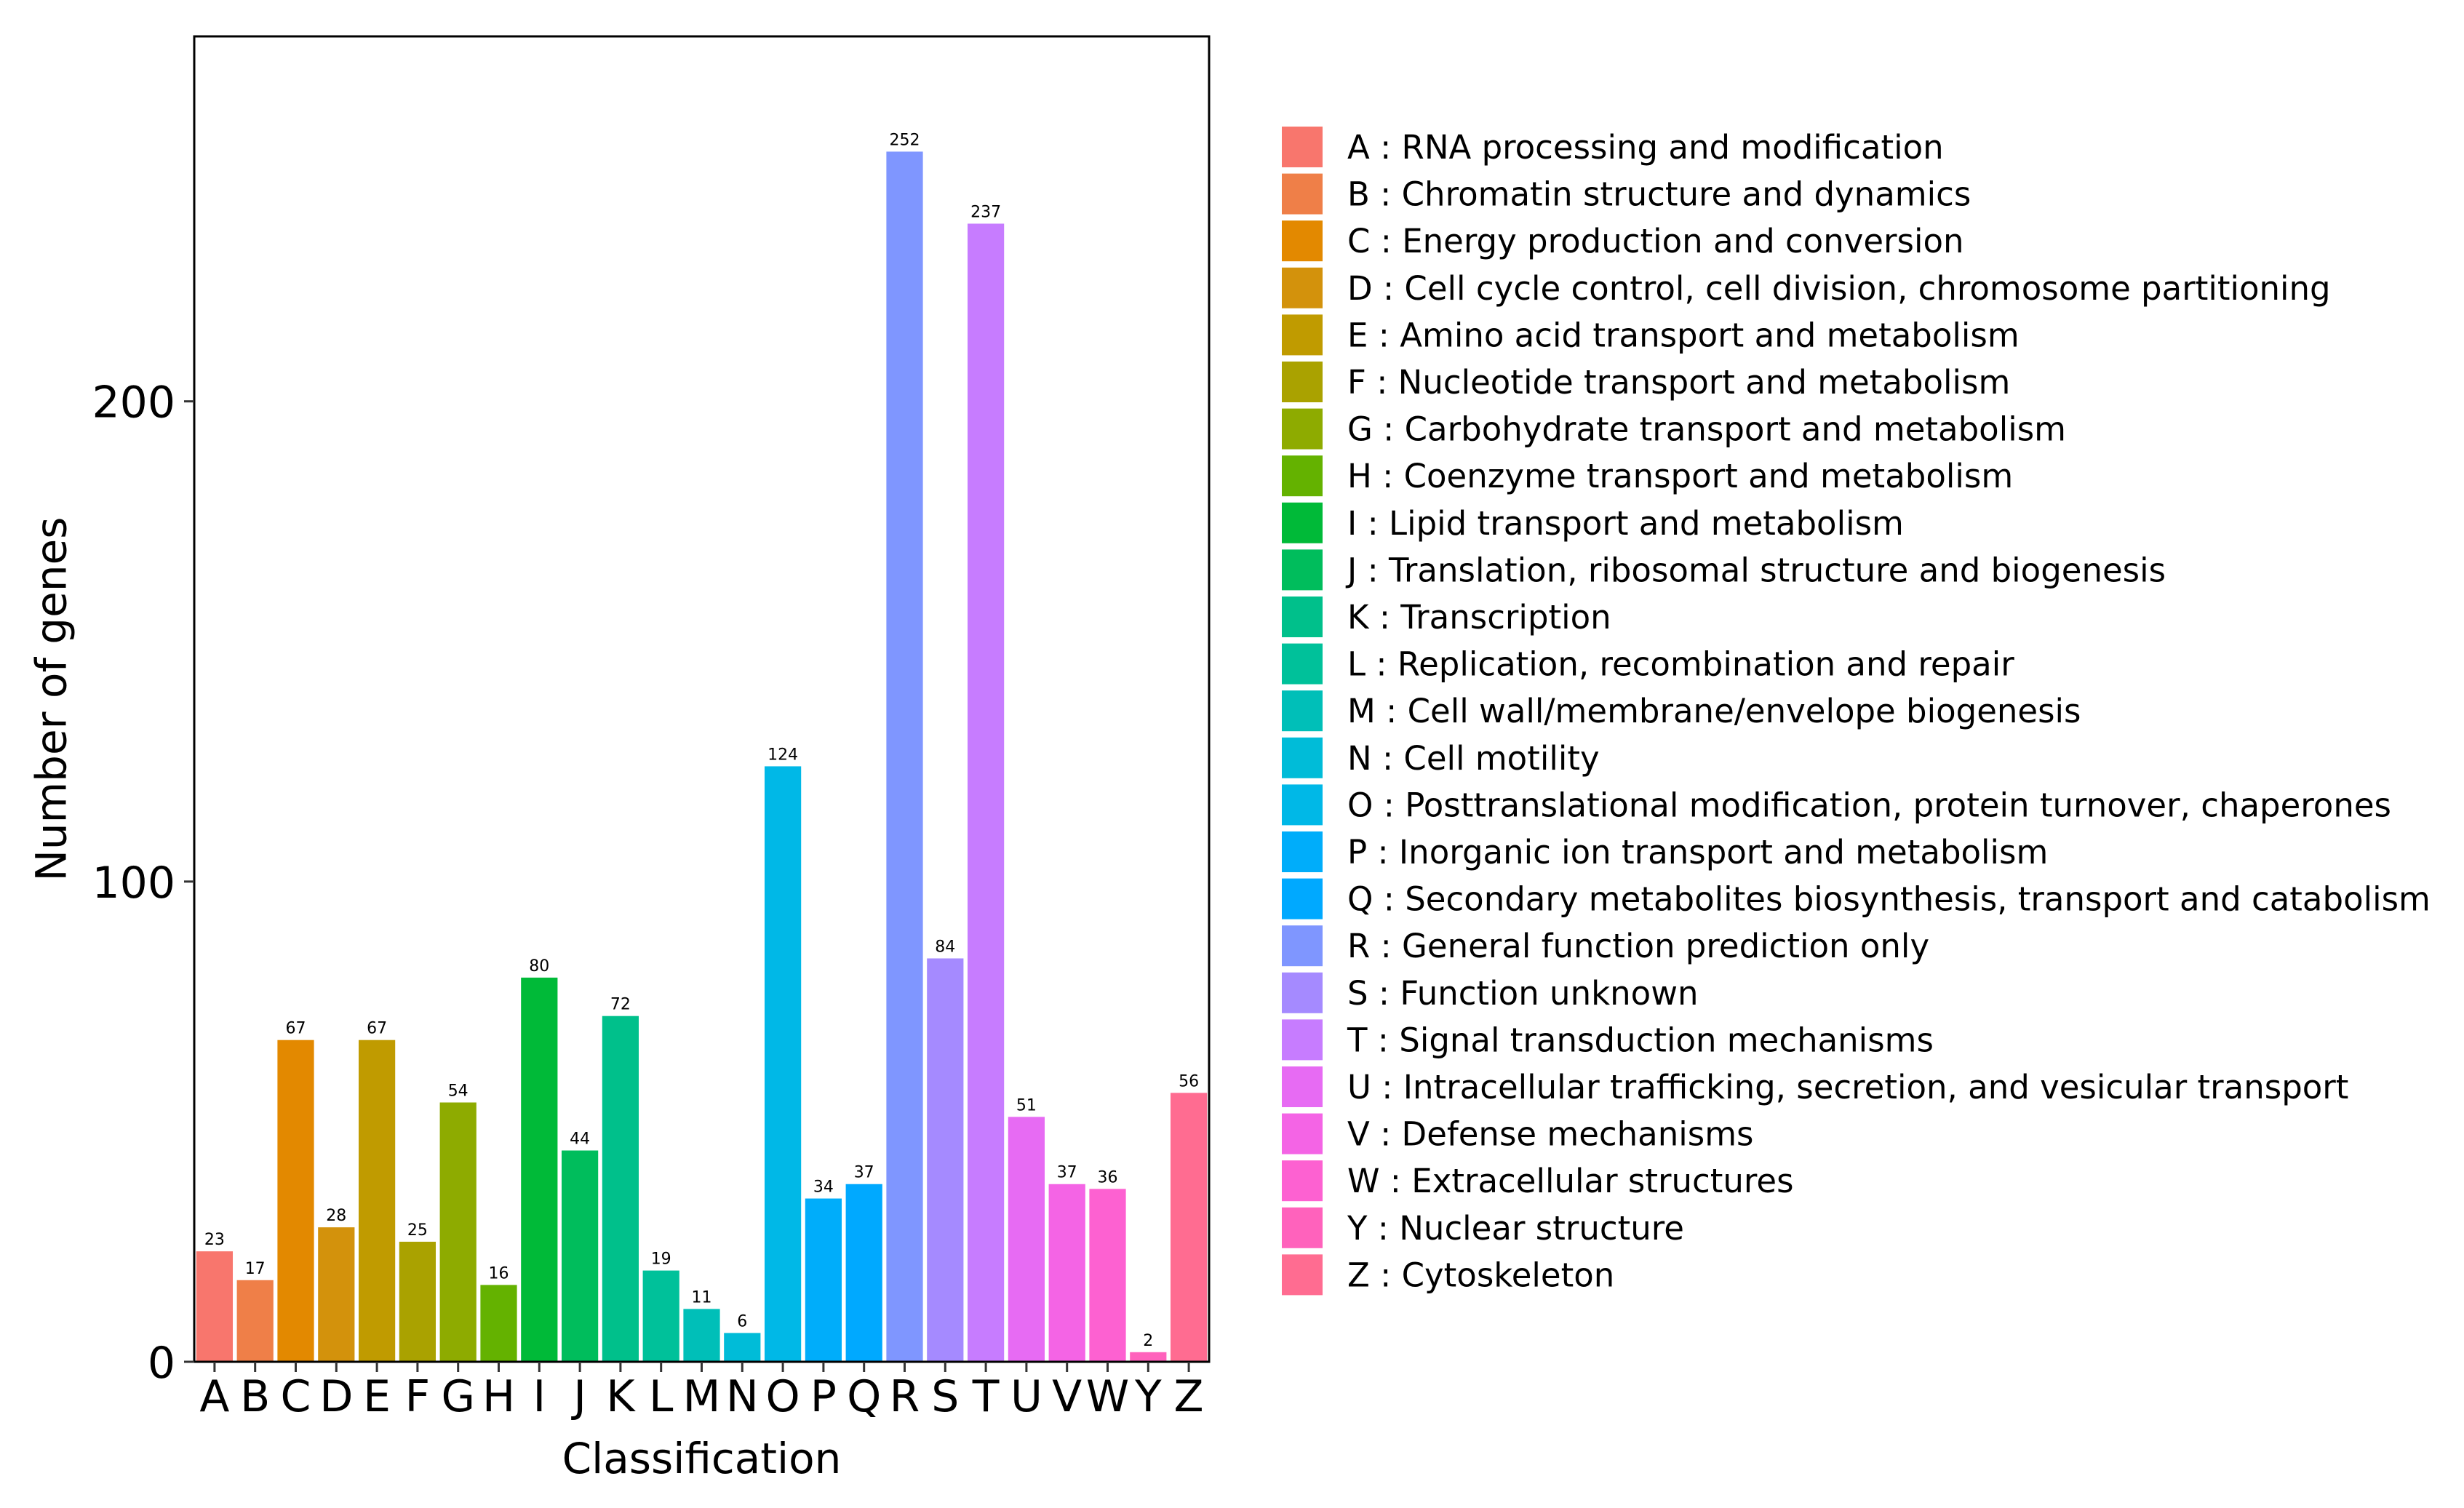  I want to click on bar-C, so click(295, 1201).